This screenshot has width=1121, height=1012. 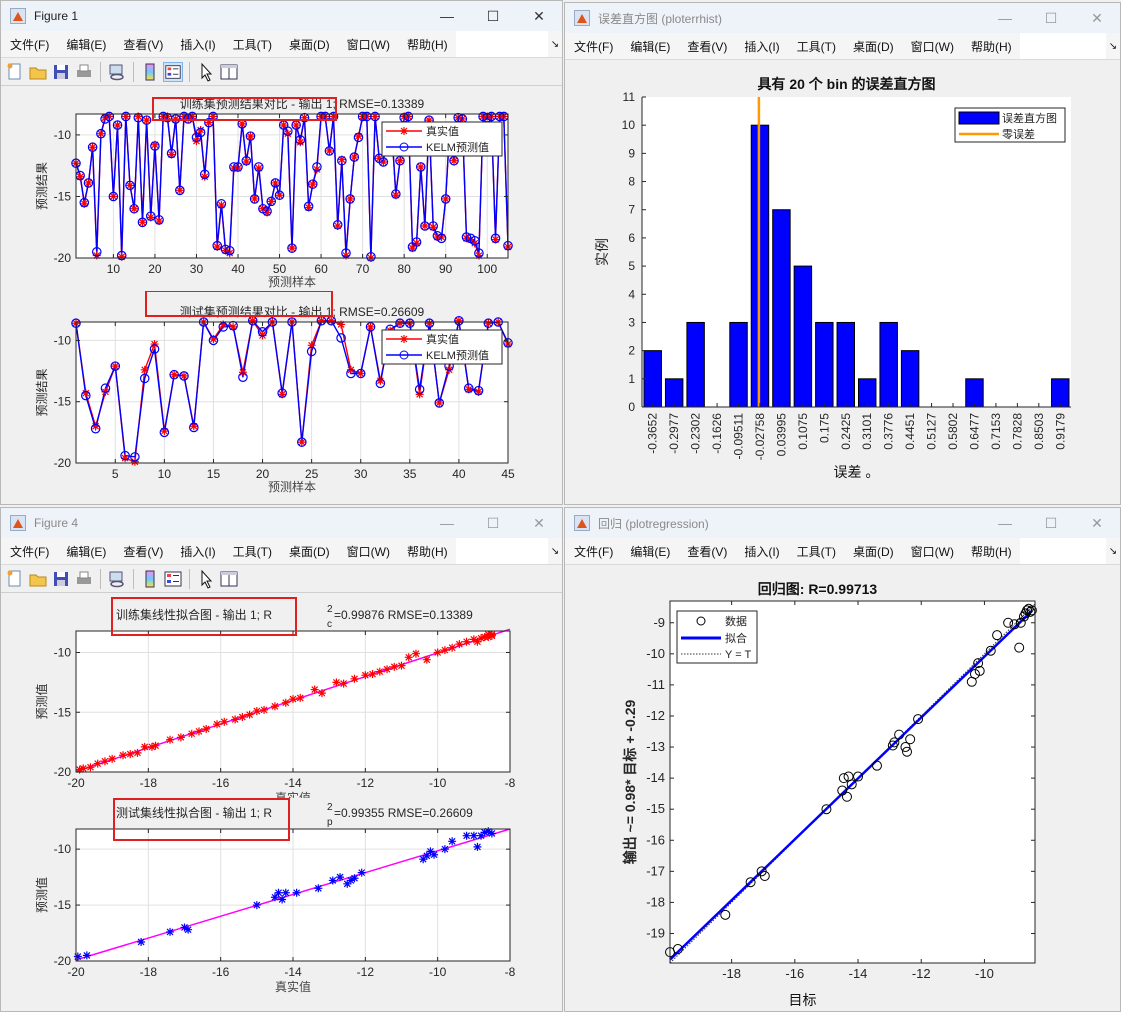 What do you see at coordinates (410, 474) in the screenshot?
I see `x-tick-label: 35` at bounding box center [410, 474].